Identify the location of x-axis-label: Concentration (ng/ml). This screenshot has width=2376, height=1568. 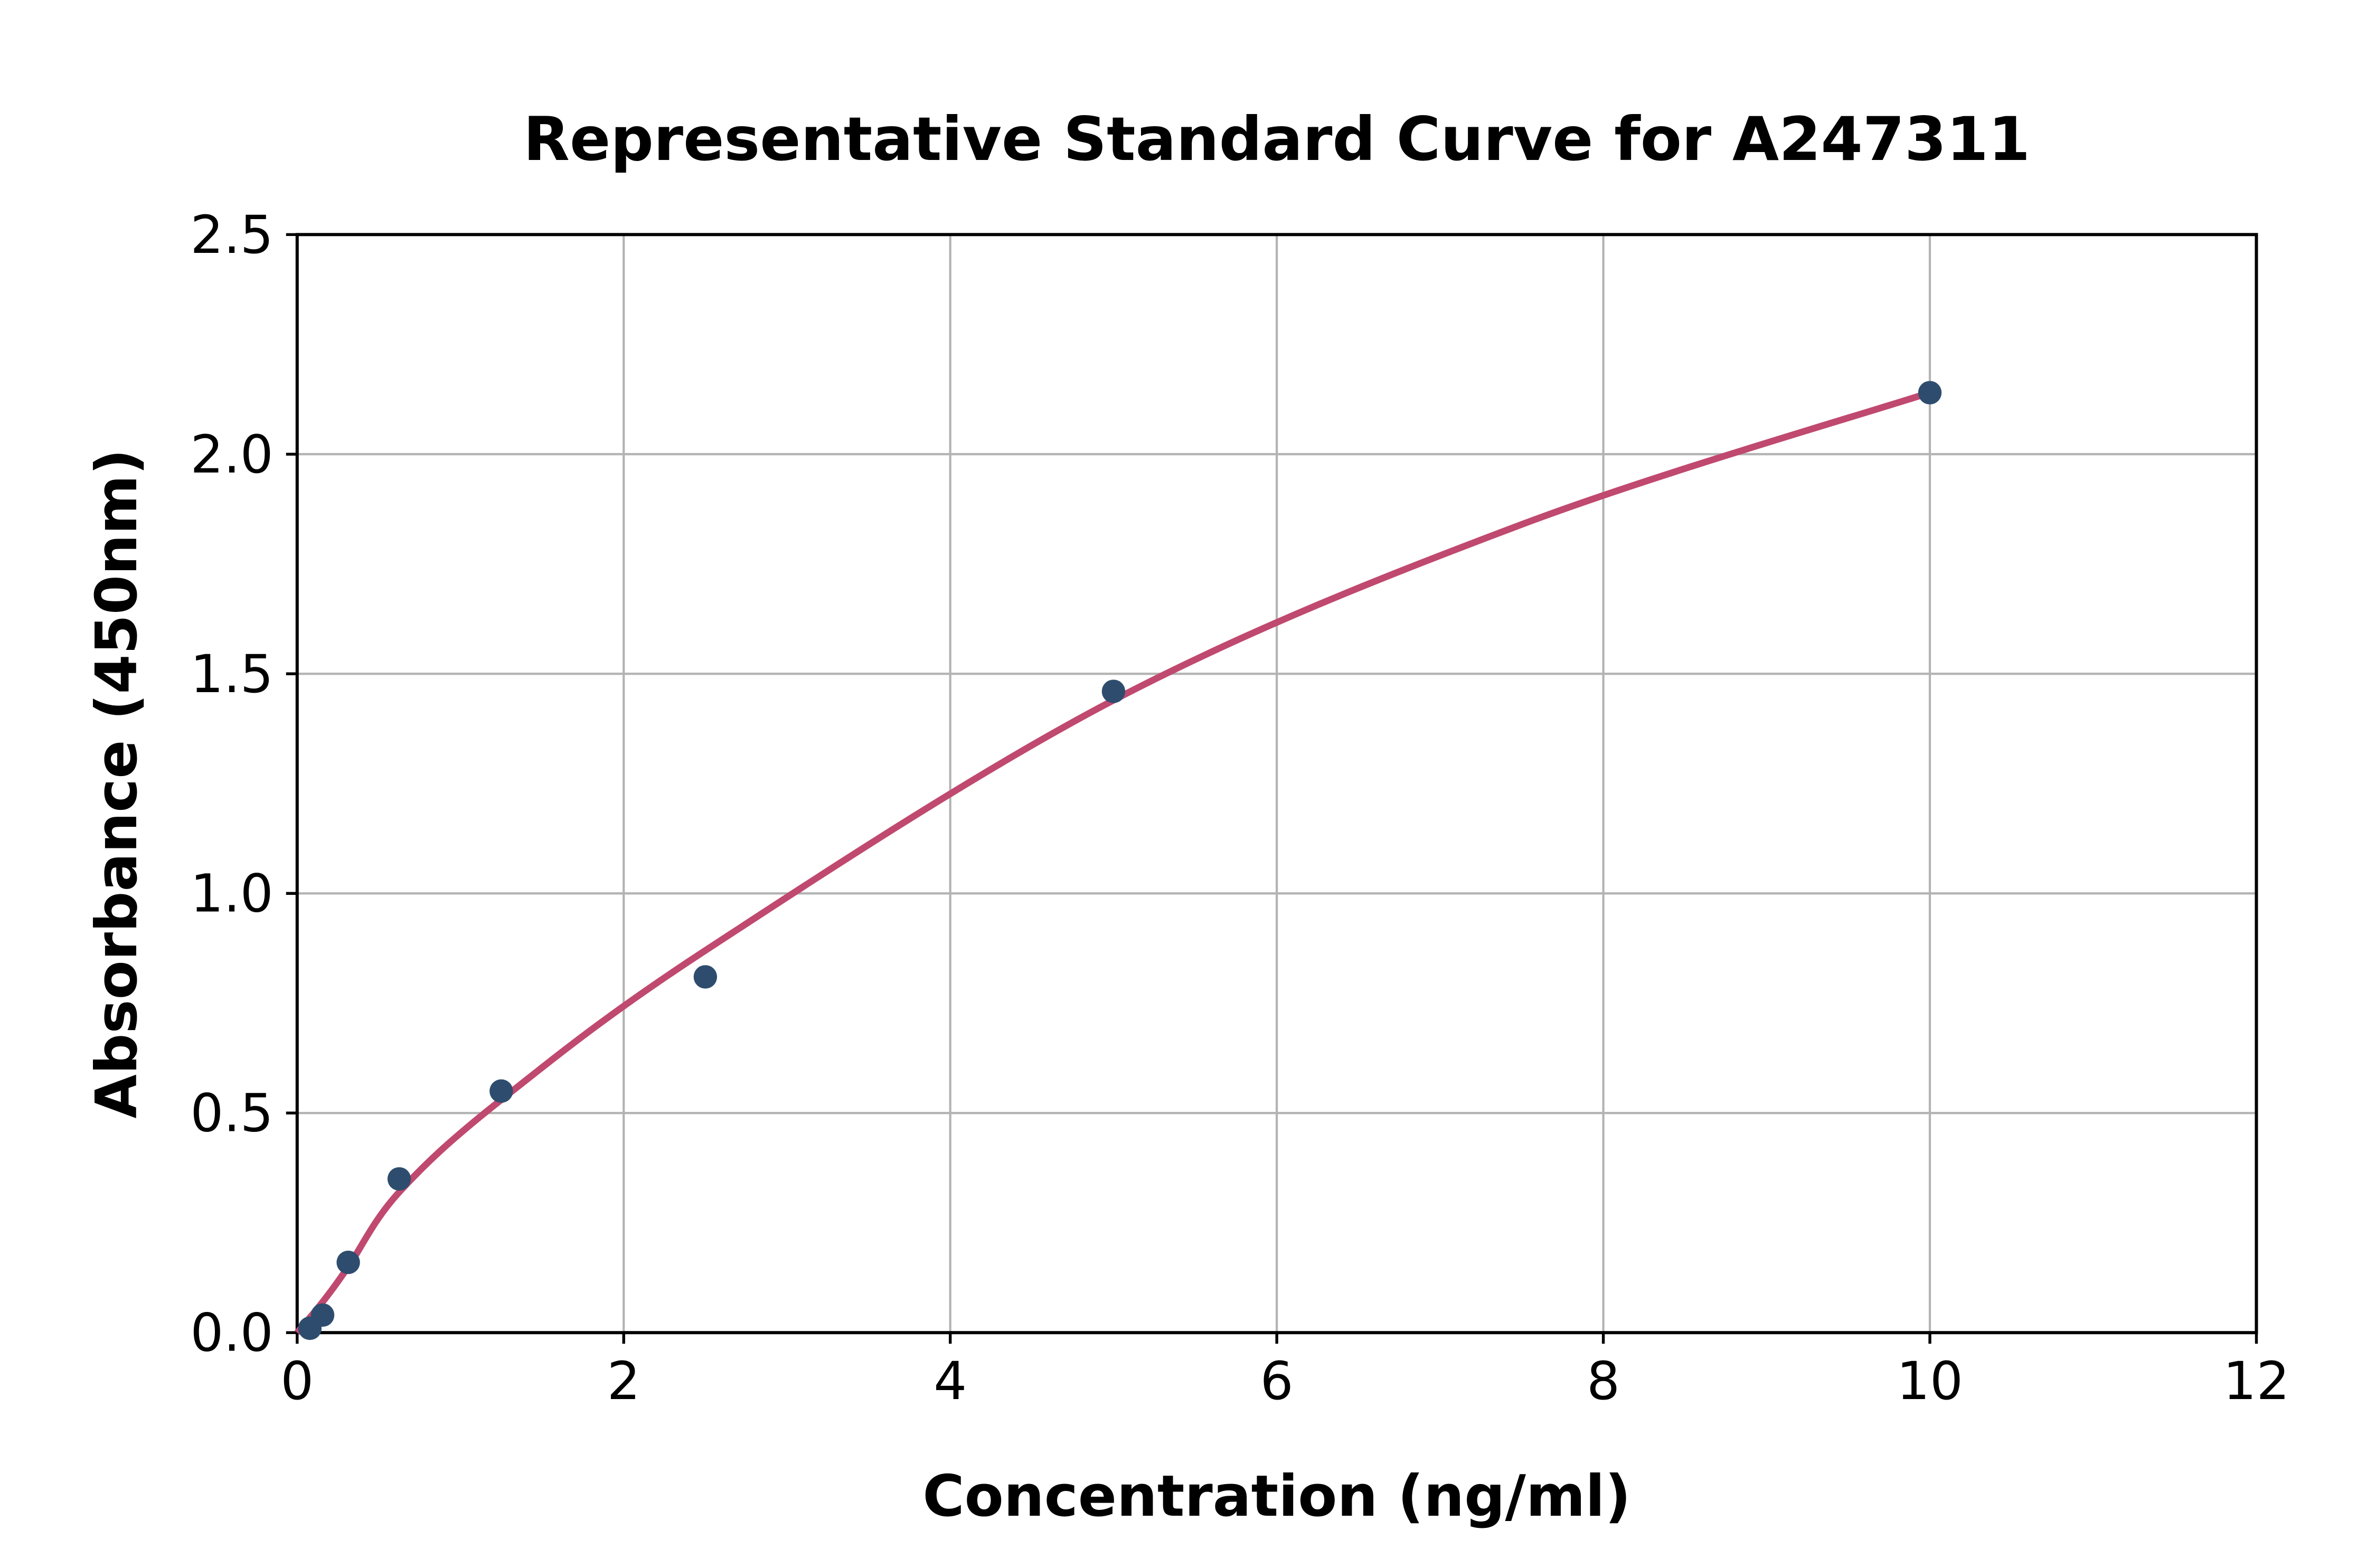
(1277, 1496).